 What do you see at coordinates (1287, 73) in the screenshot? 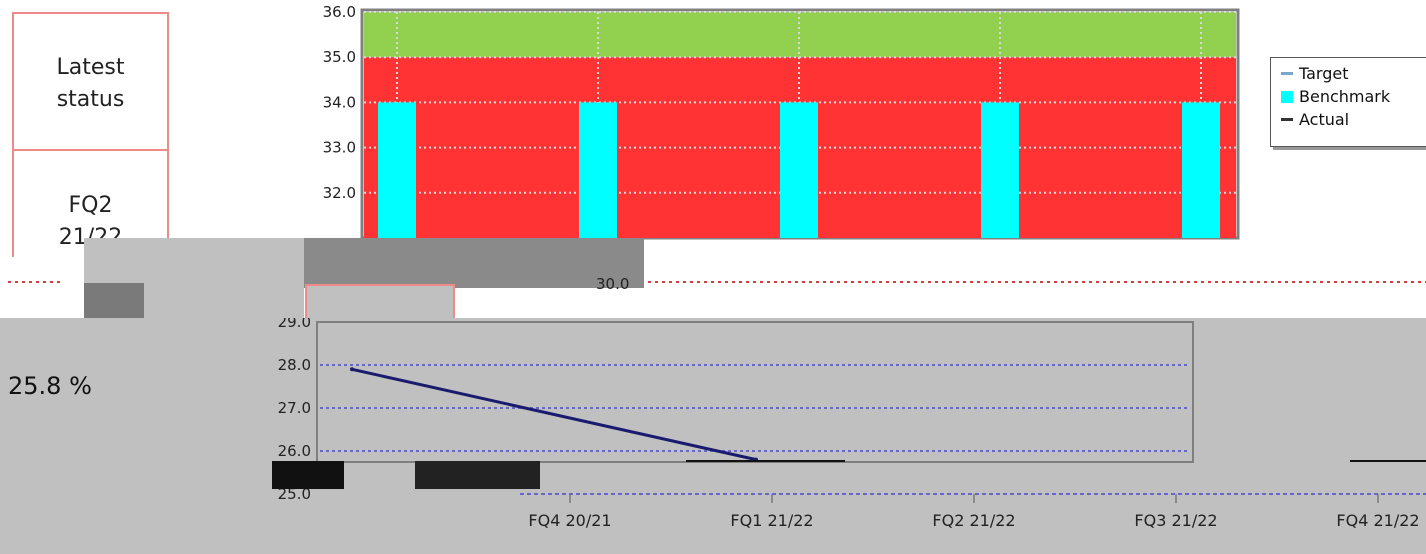
I see `target-swatch` at bounding box center [1287, 73].